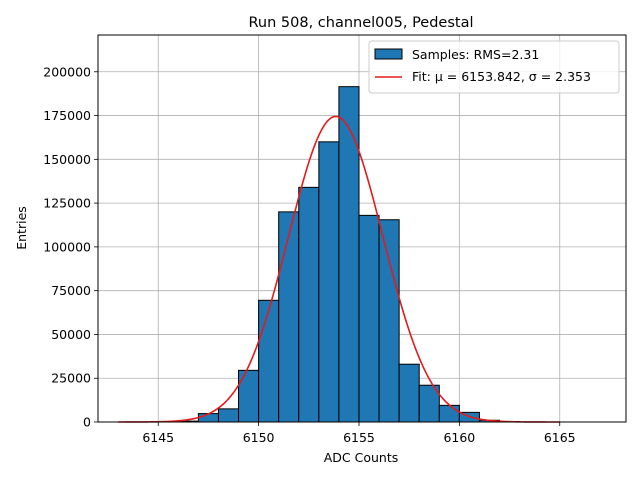 The image size is (640, 480). I want to click on y-tick-label: 50000, so click(71, 334).